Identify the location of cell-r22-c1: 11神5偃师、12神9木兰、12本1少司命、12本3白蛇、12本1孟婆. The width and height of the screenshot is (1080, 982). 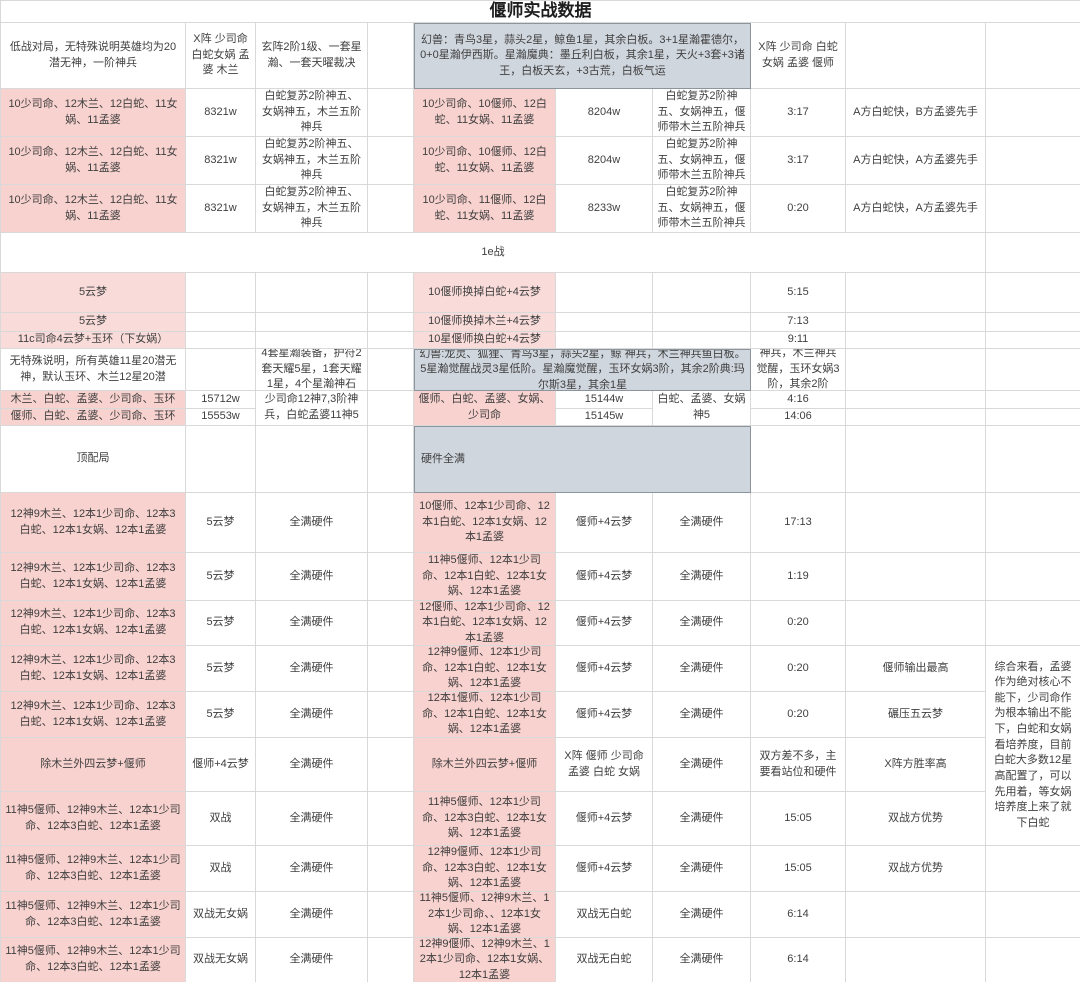
(93, 915).